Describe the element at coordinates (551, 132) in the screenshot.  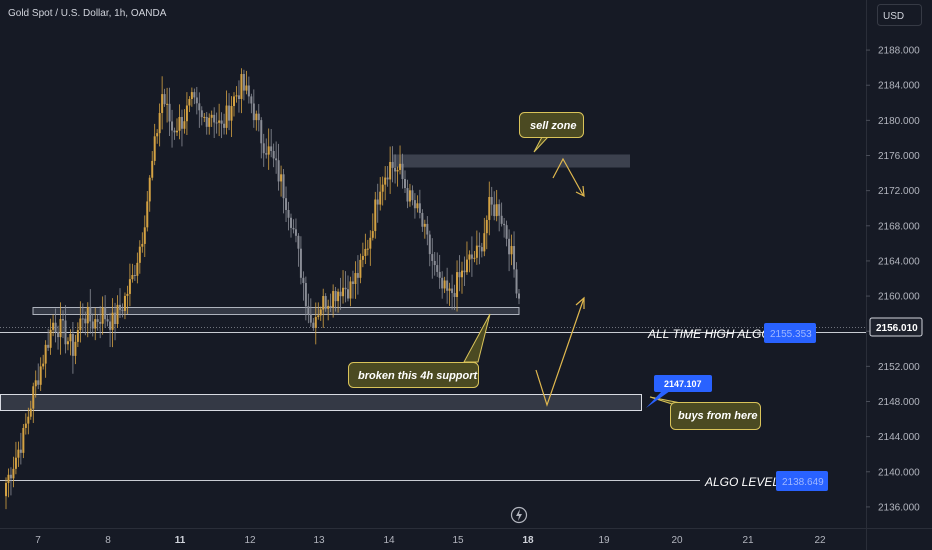
I see `sell-zone-callout: sell zone` at that location.